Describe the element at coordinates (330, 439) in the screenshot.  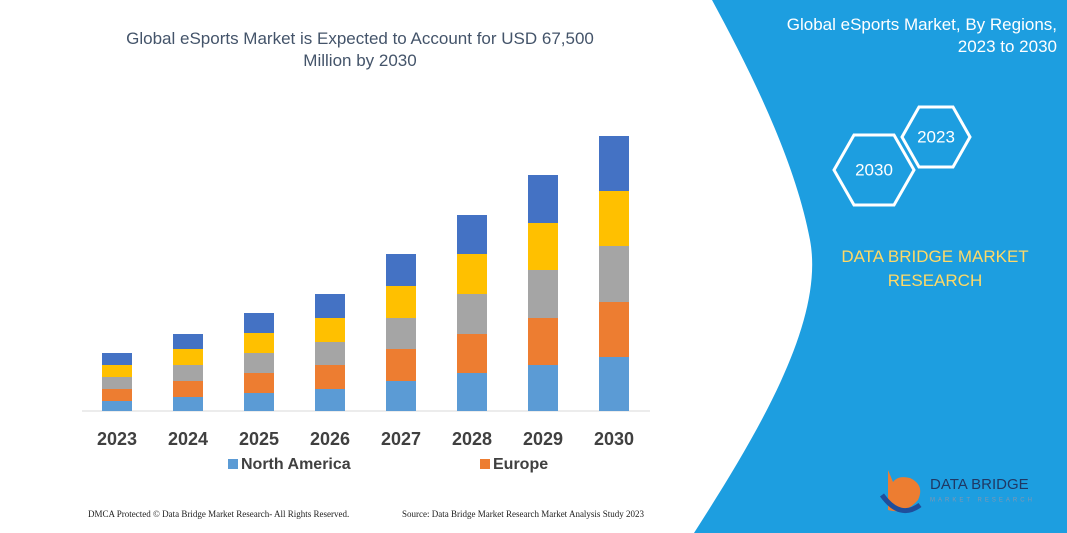
I see `x-tick-label: 2026` at that location.